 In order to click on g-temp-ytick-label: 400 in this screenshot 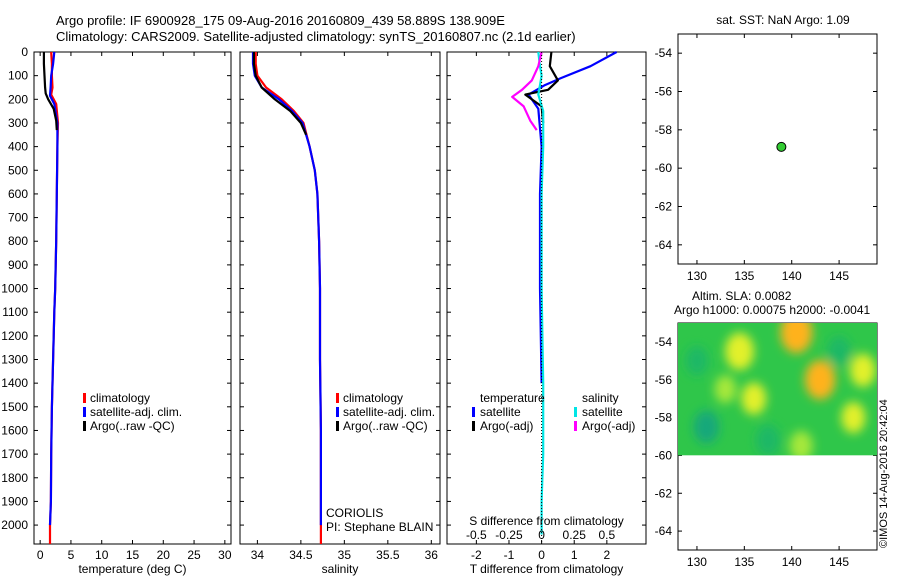, I will do `click(18, 147)`.